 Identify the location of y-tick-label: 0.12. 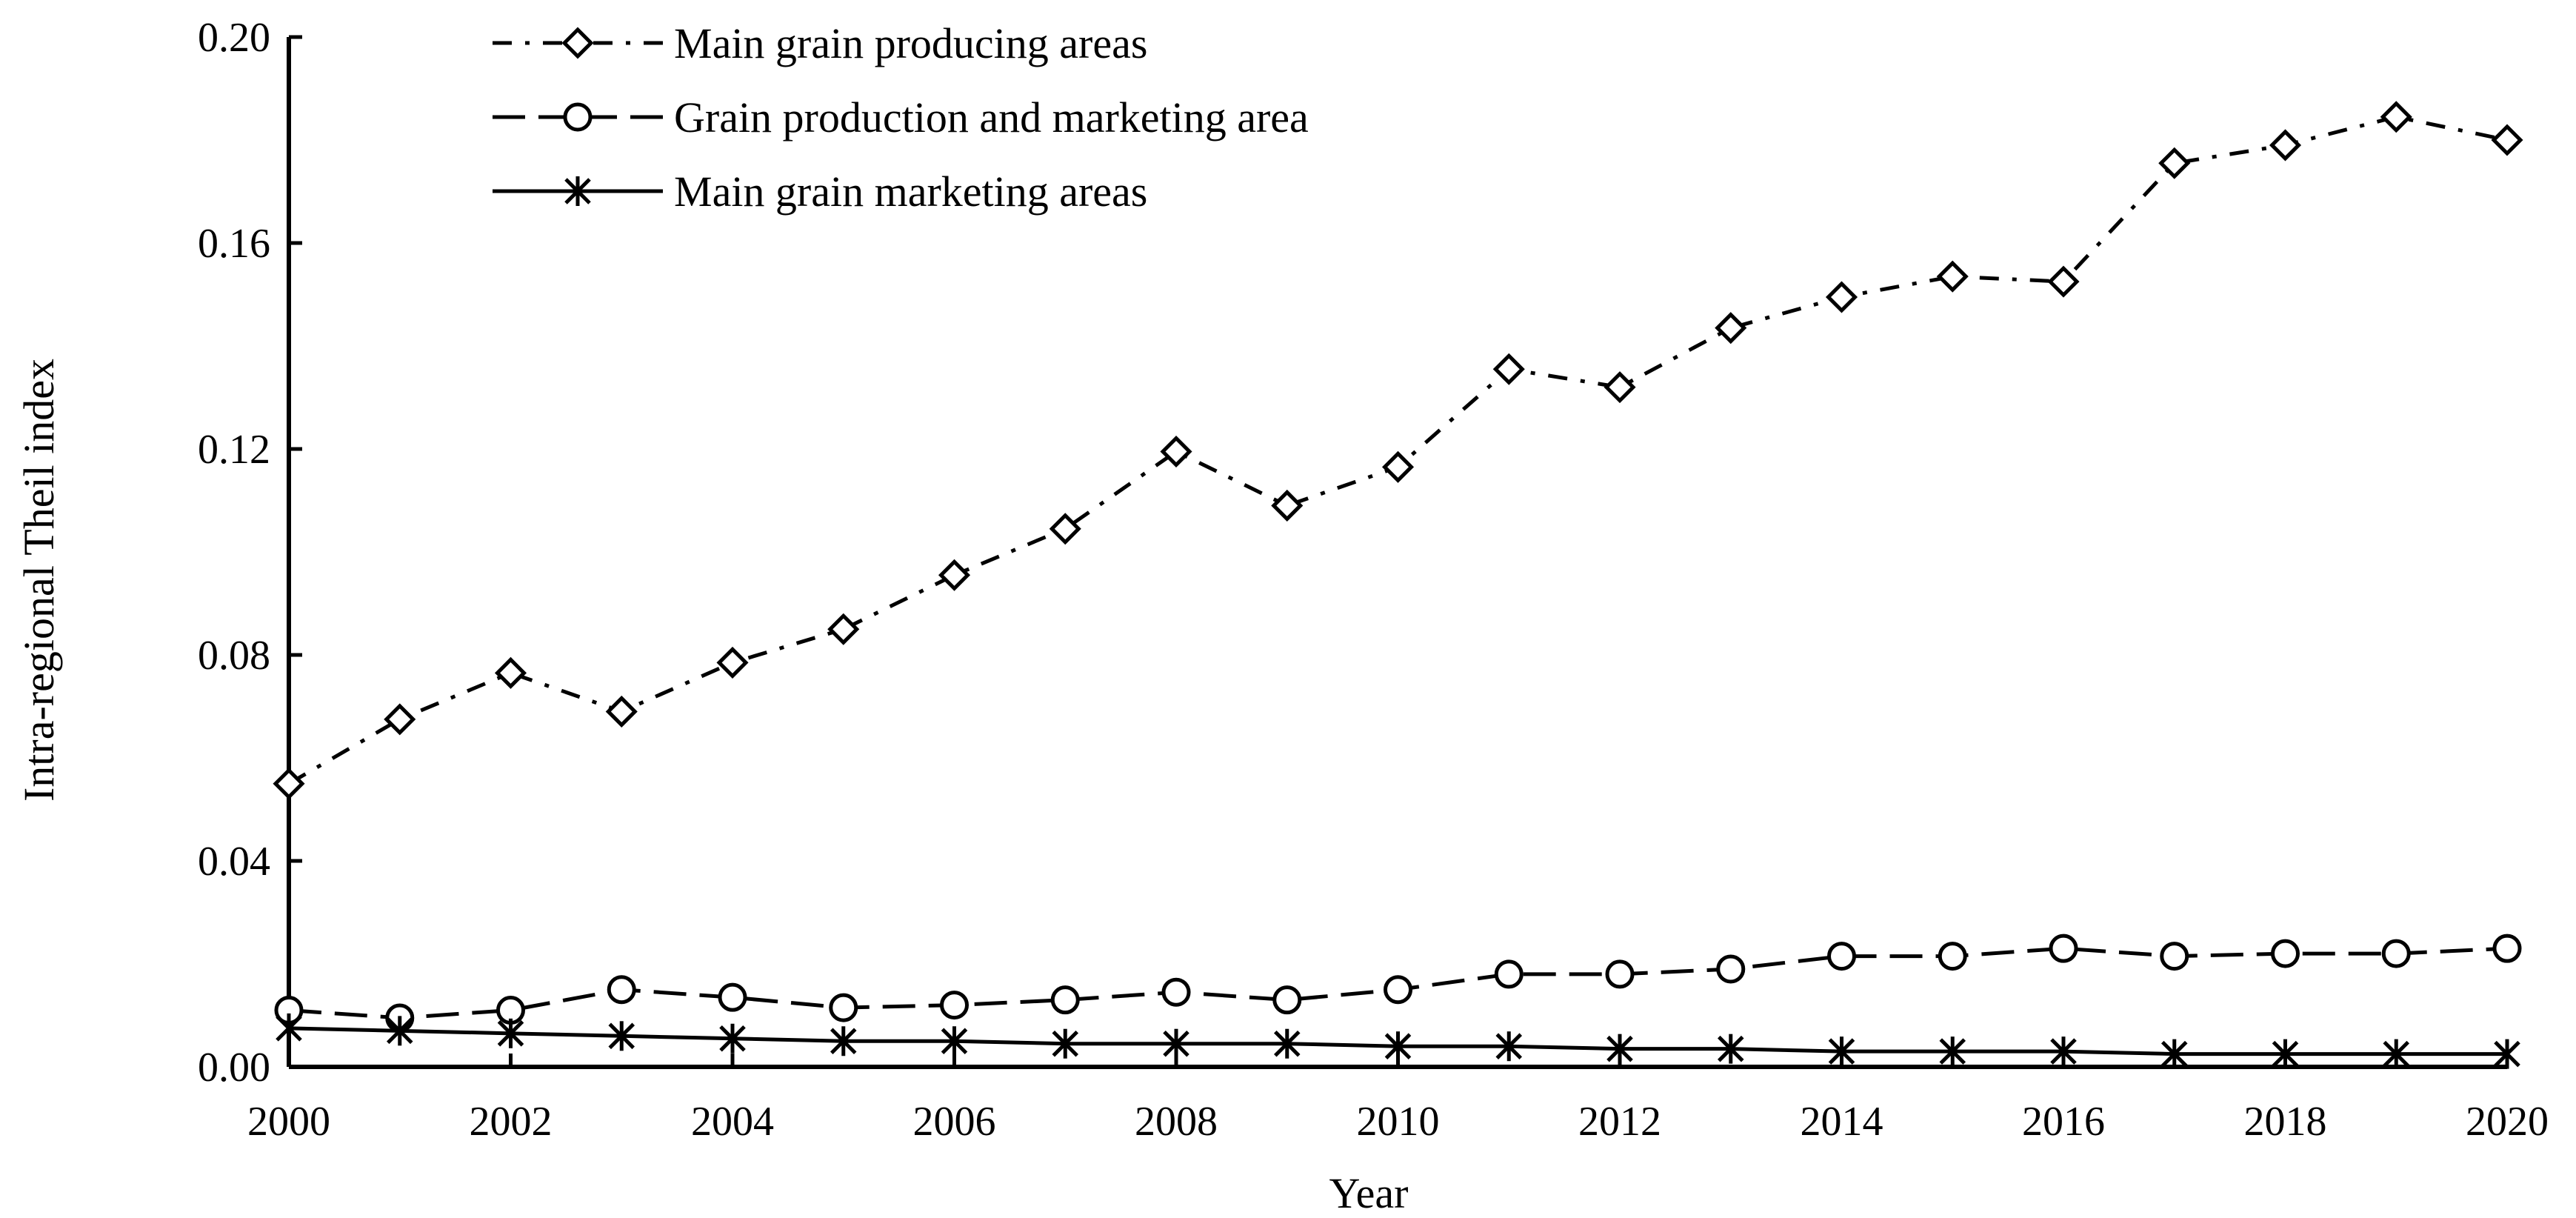
(234, 450).